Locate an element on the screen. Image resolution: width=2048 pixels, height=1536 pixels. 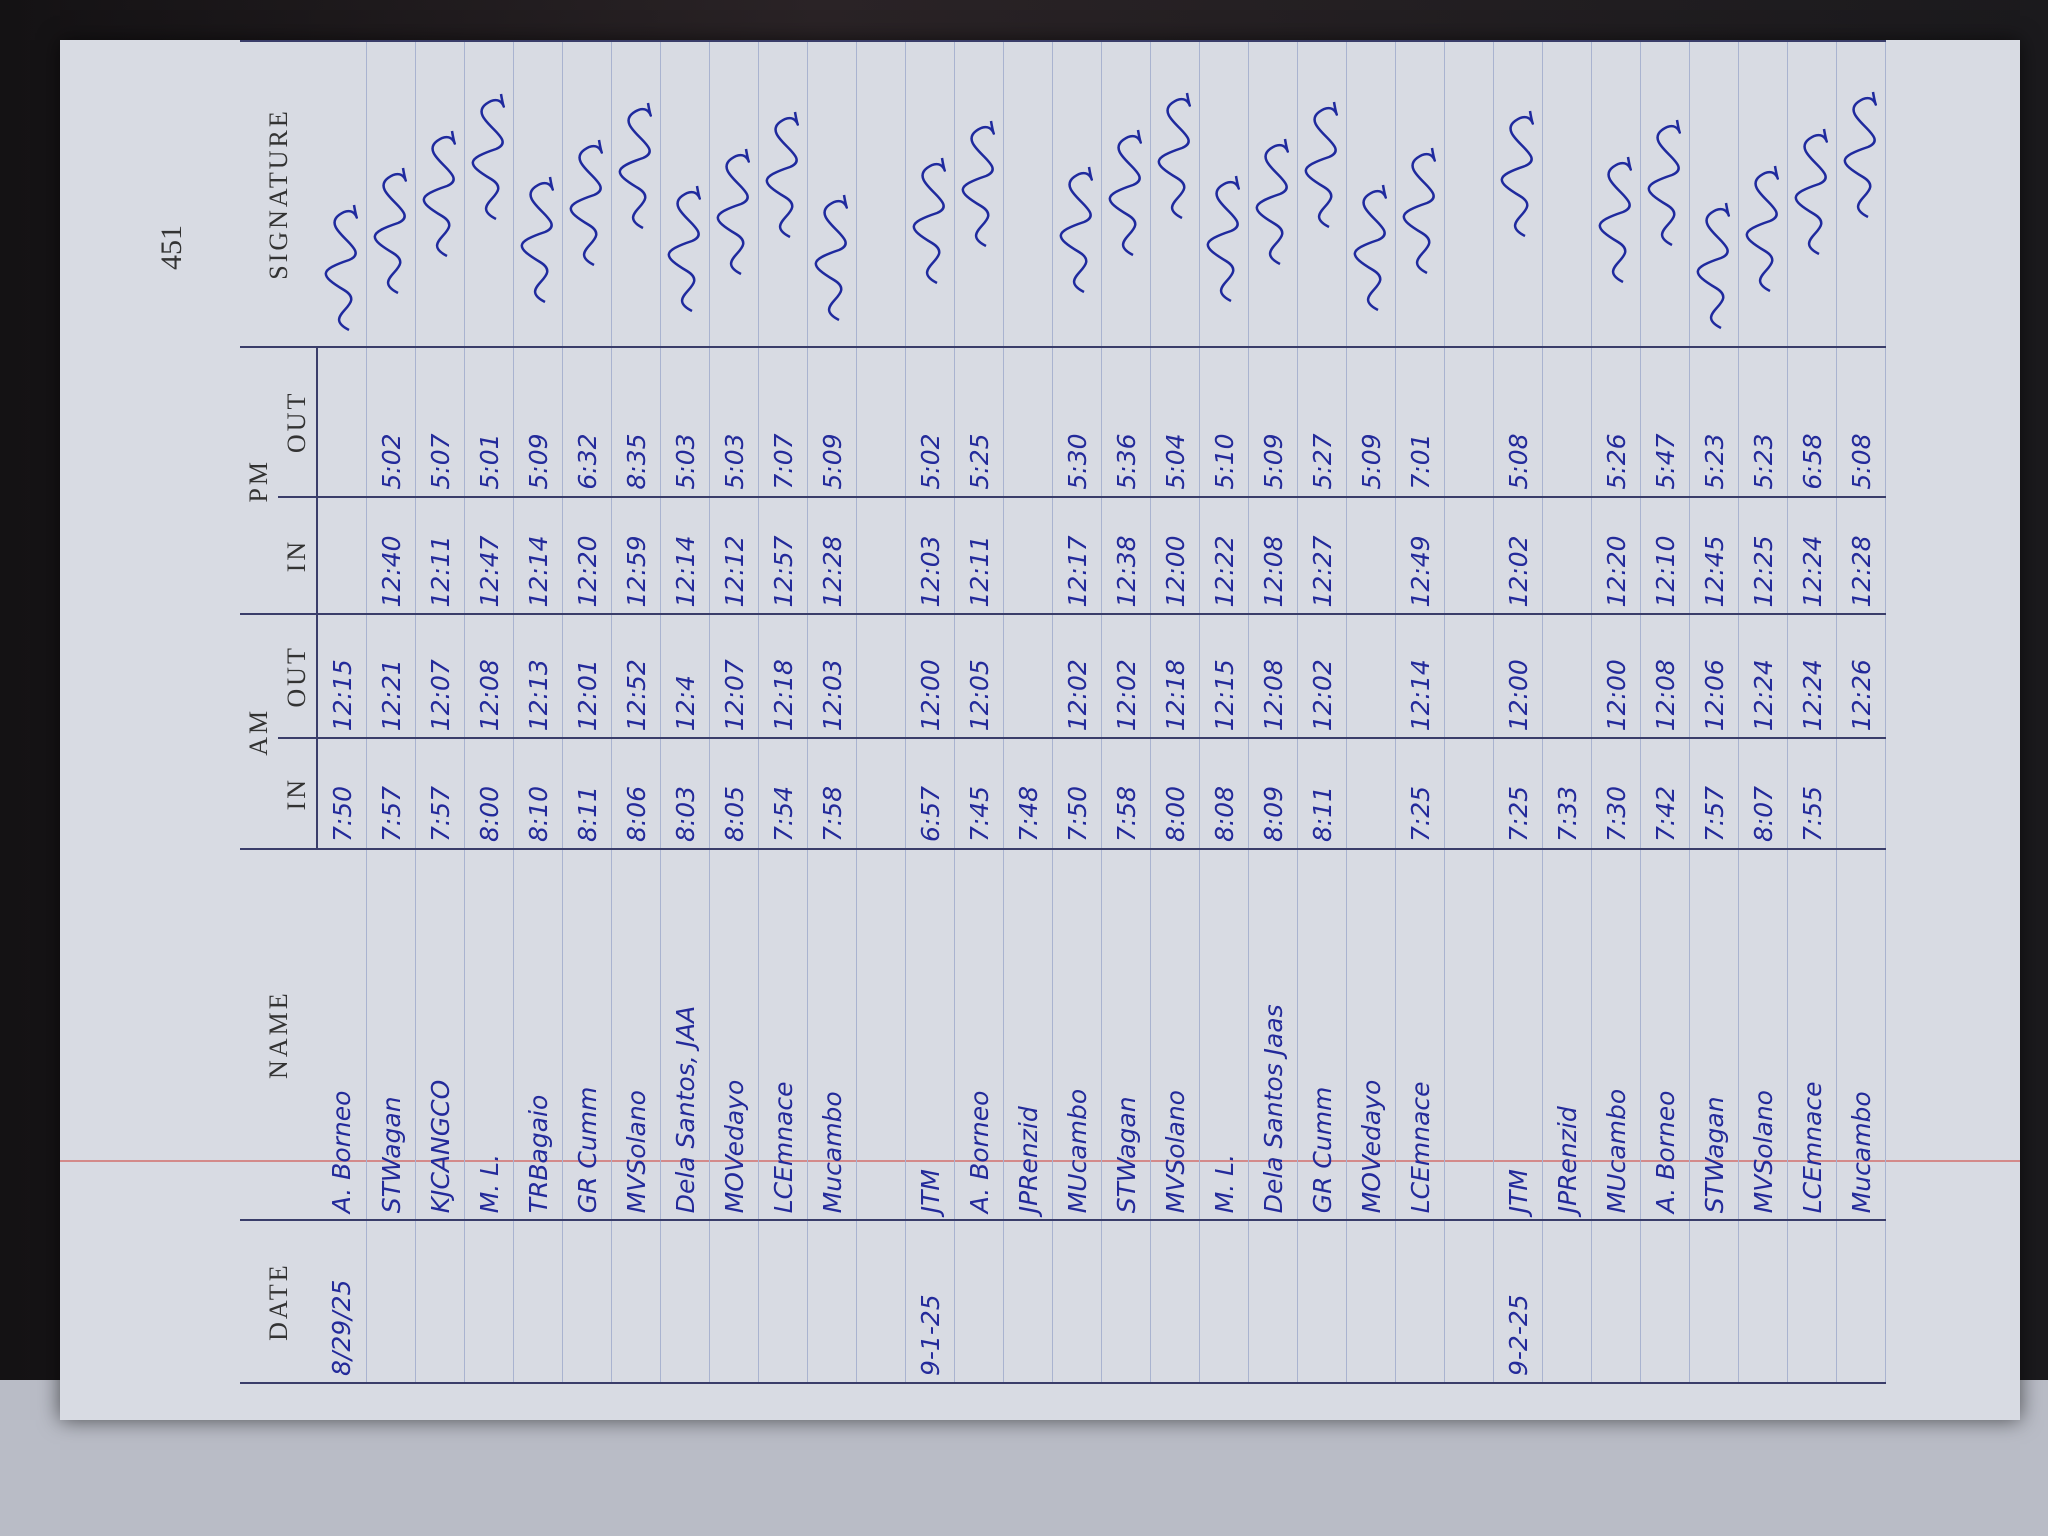
am-out-cell: 12:52 is located at coordinates (636, 676).